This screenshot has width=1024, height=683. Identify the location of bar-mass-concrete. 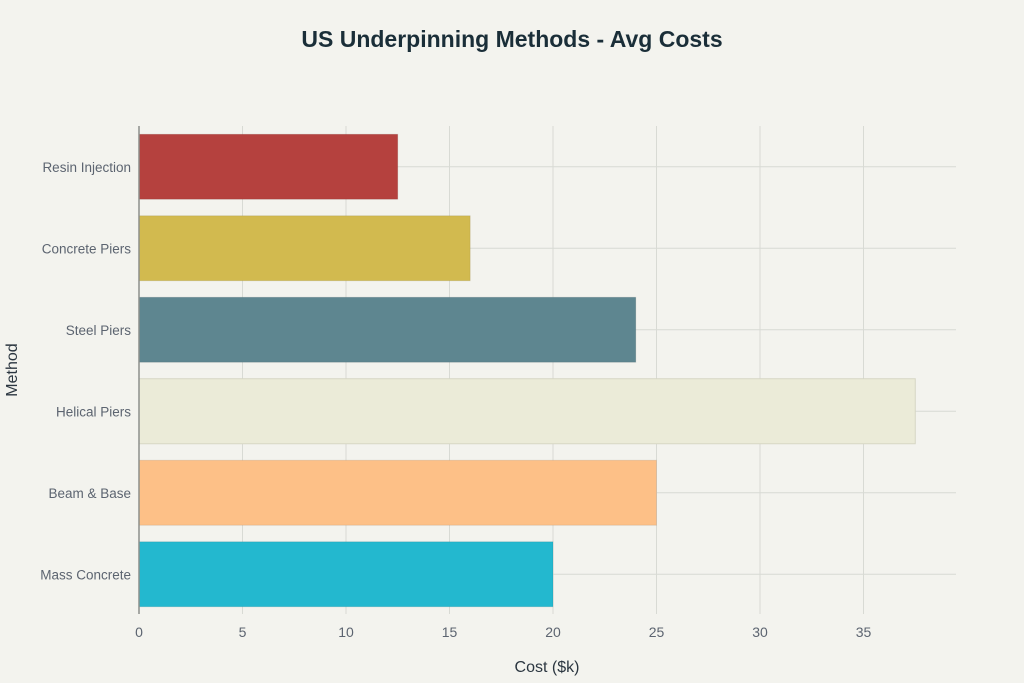
(346, 574).